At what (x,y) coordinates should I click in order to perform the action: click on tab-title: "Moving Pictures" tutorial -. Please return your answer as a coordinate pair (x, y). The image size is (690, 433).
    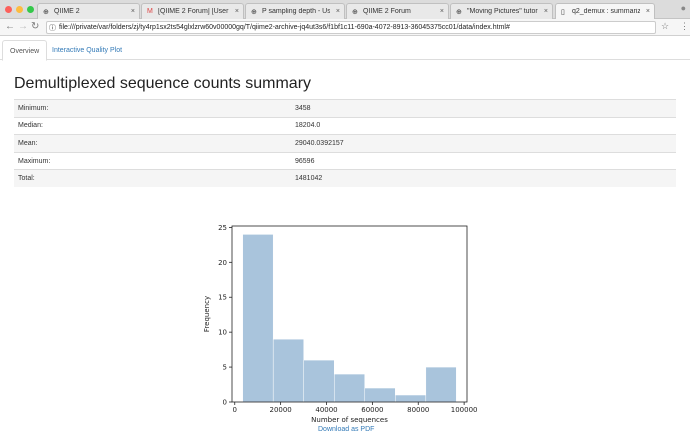
    Looking at the image, I should click on (502, 11).